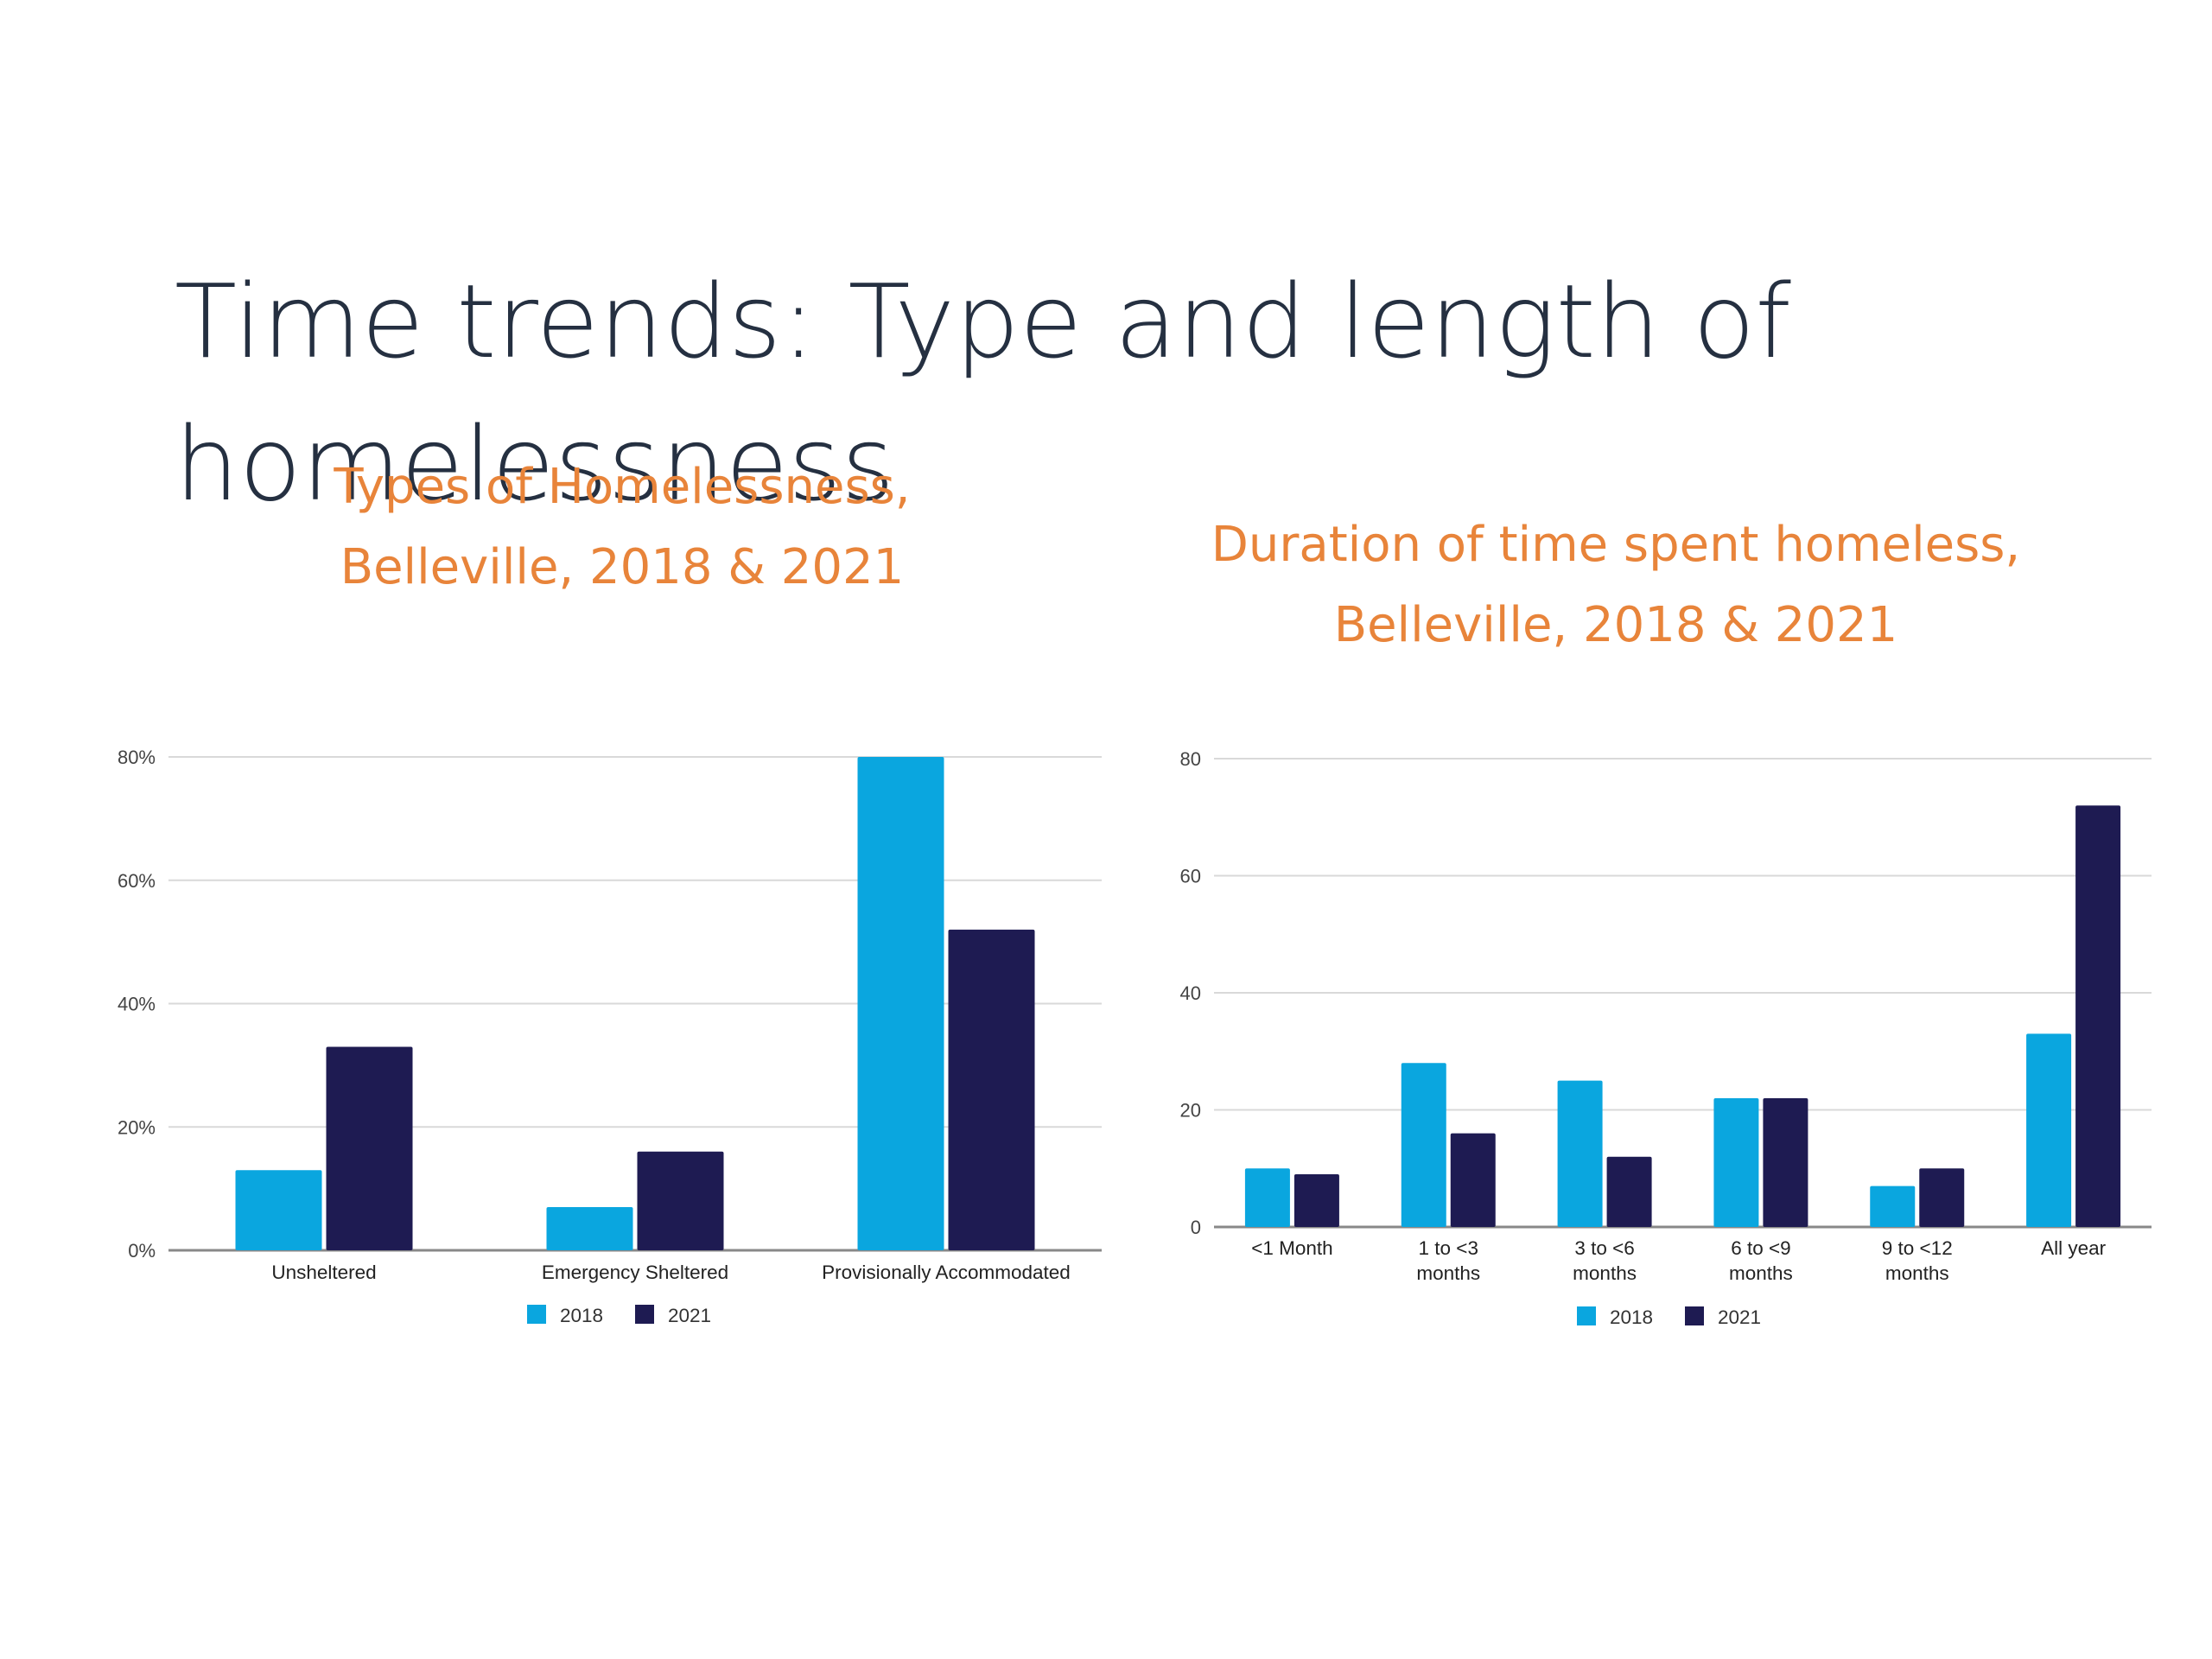  I want to click on category-label: Emergency Sheltered, so click(635, 1272).